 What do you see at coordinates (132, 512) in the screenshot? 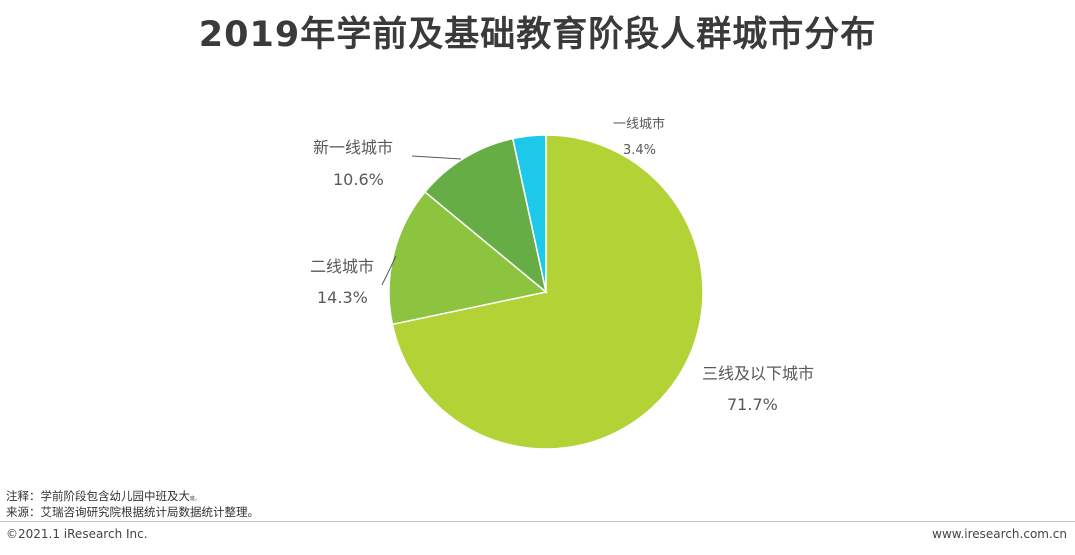
I see `source-text: 来源：艾瑞咨询研究院根据统计局数据统计整理。` at bounding box center [132, 512].